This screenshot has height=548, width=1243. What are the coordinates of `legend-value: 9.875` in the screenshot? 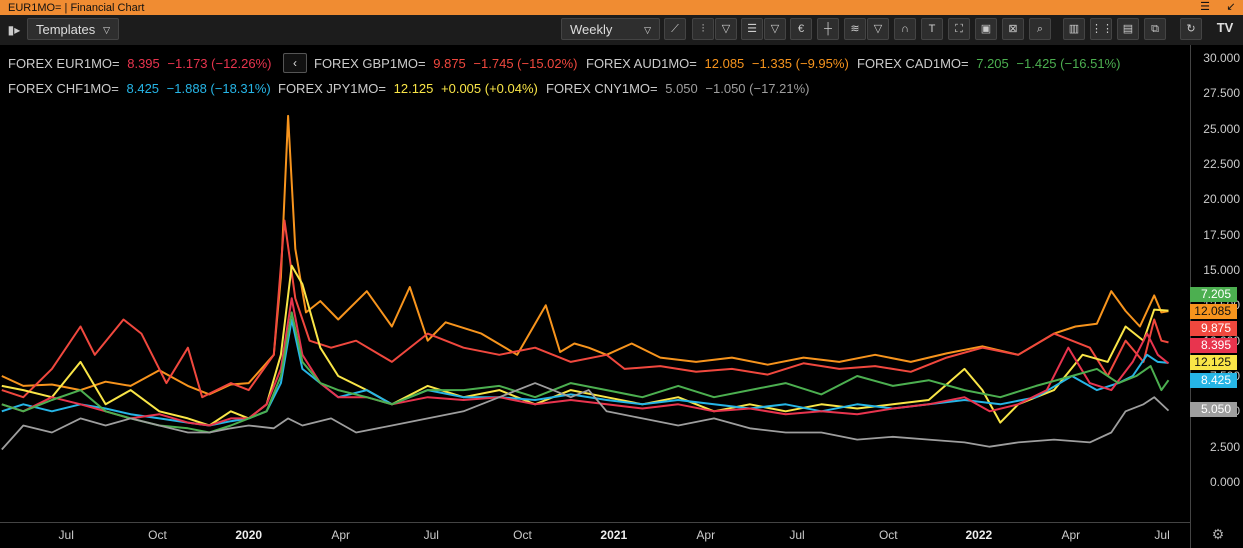 It's located at (449, 63).